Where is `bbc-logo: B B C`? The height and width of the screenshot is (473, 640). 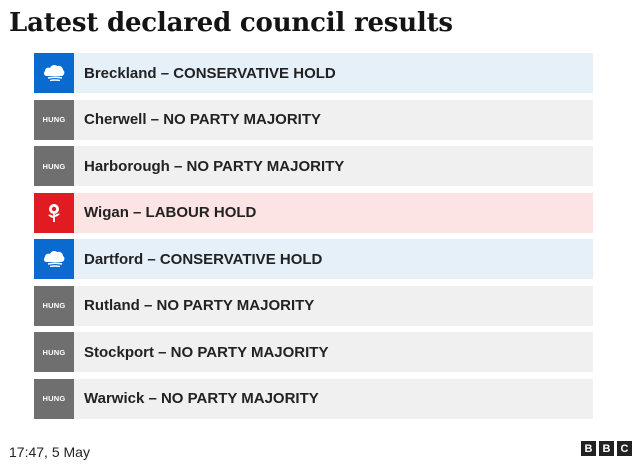
bbc-logo: B B C is located at coordinates (606, 448).